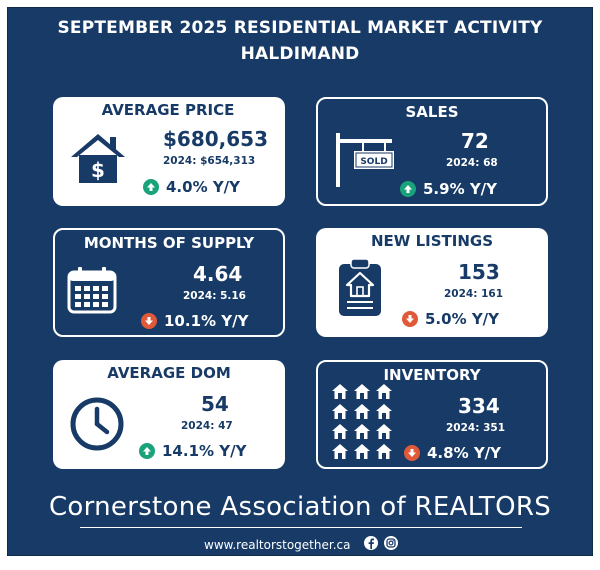 This screenshot has height=570, width=600. What do you see at coordinates (214, 296) in the screenshot?
I see `months-of-supply-previous: 2024: 5.16` at bounding box center [214, 296].